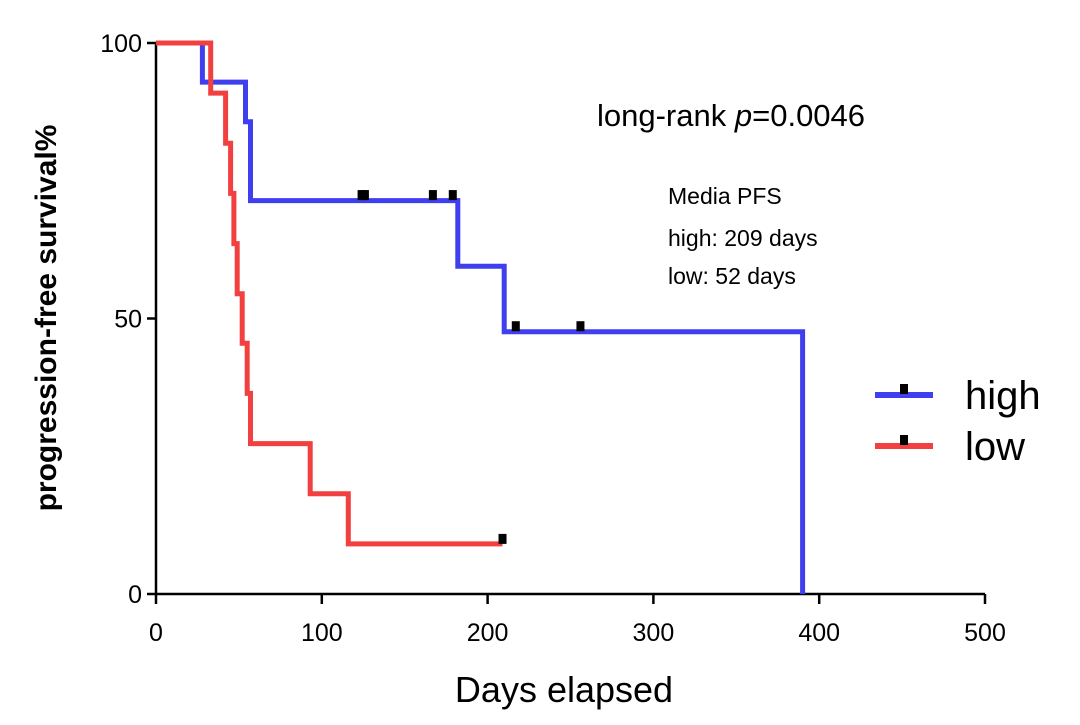 This screenshot has height=725, width=1080. What do you see at coordinates (904, 440) in the screenshot?
I see `legend-marker-low` at bounding box center [904, 440].